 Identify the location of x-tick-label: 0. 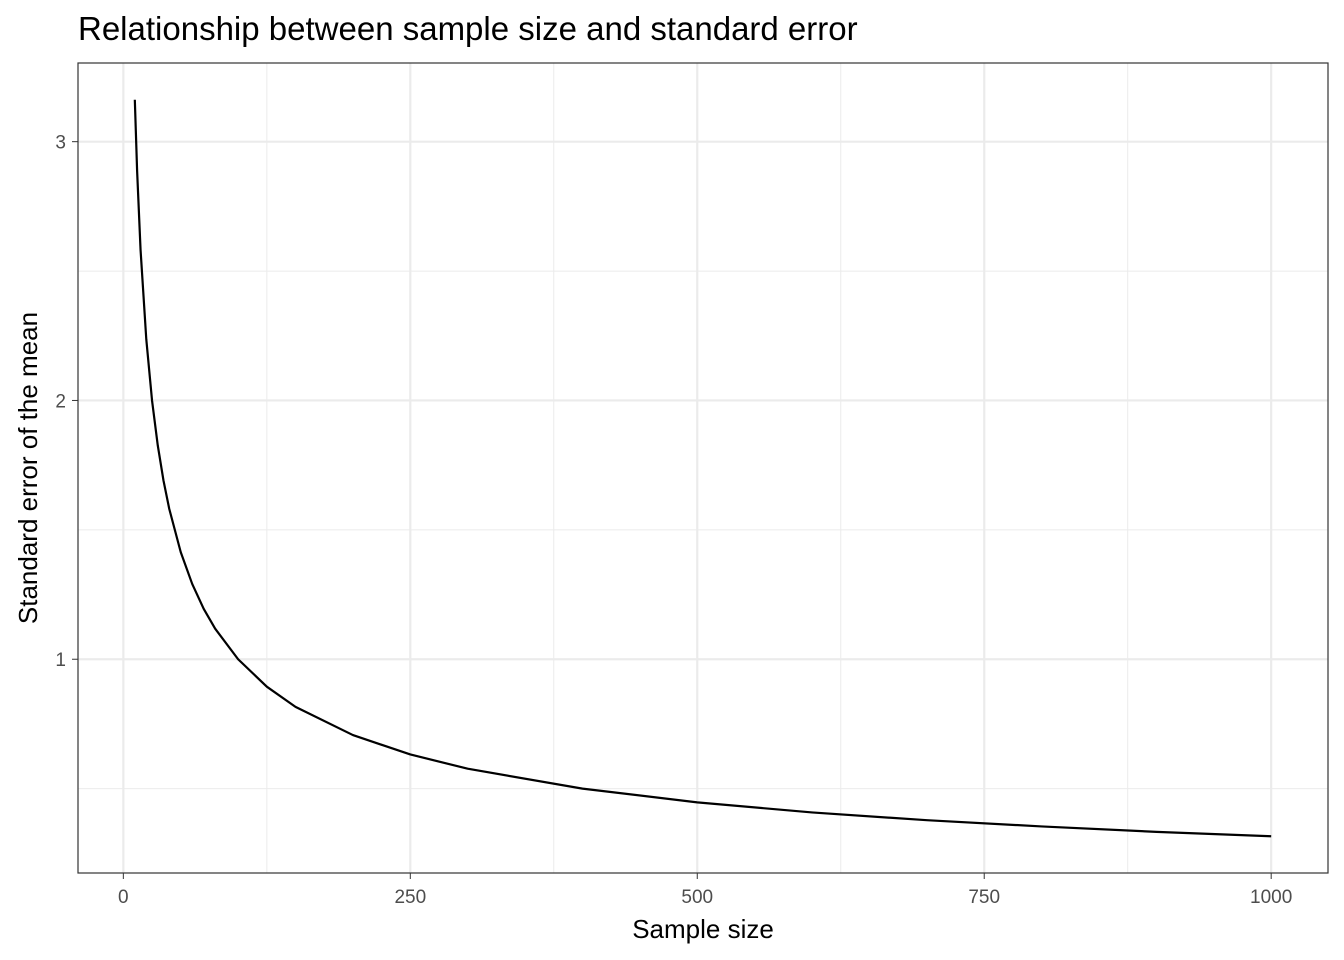
(123, 897).